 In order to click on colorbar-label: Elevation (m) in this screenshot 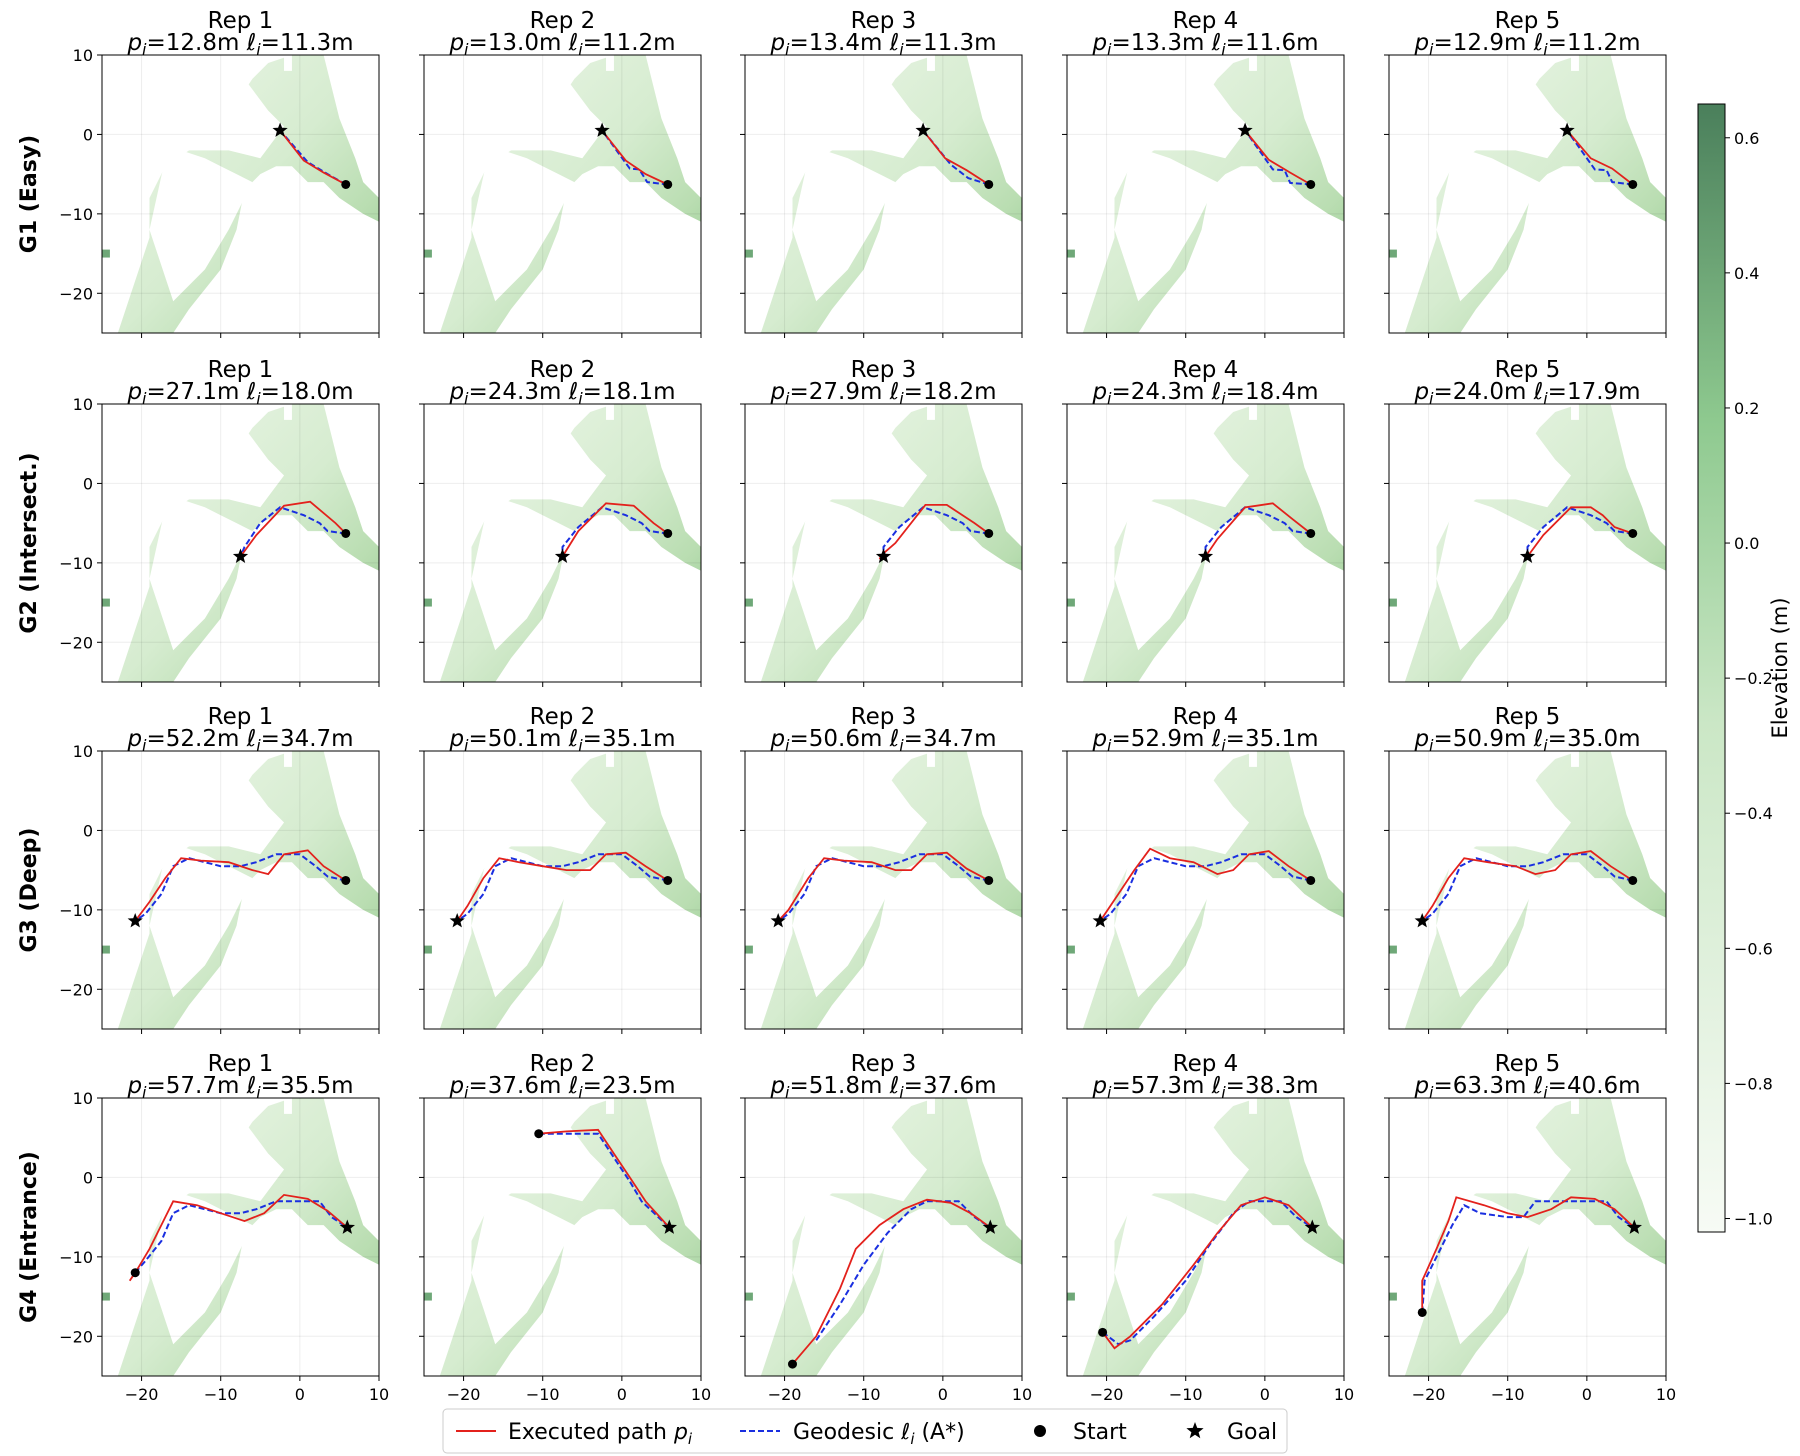, I will do `click(1780, 667)`.